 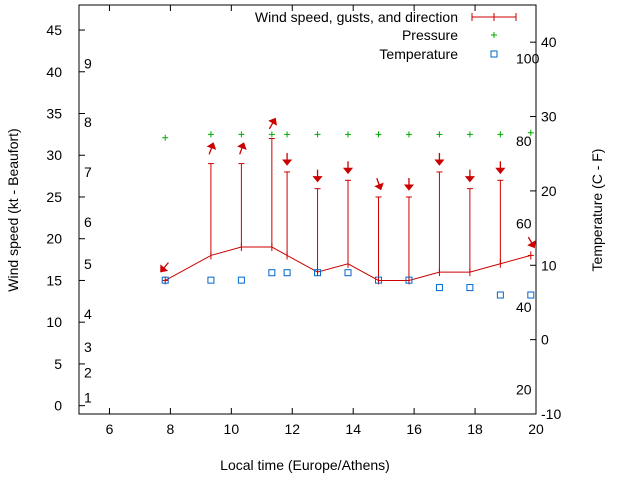 I want to click on beaufort-label: 8, so click(x=88, y=122).